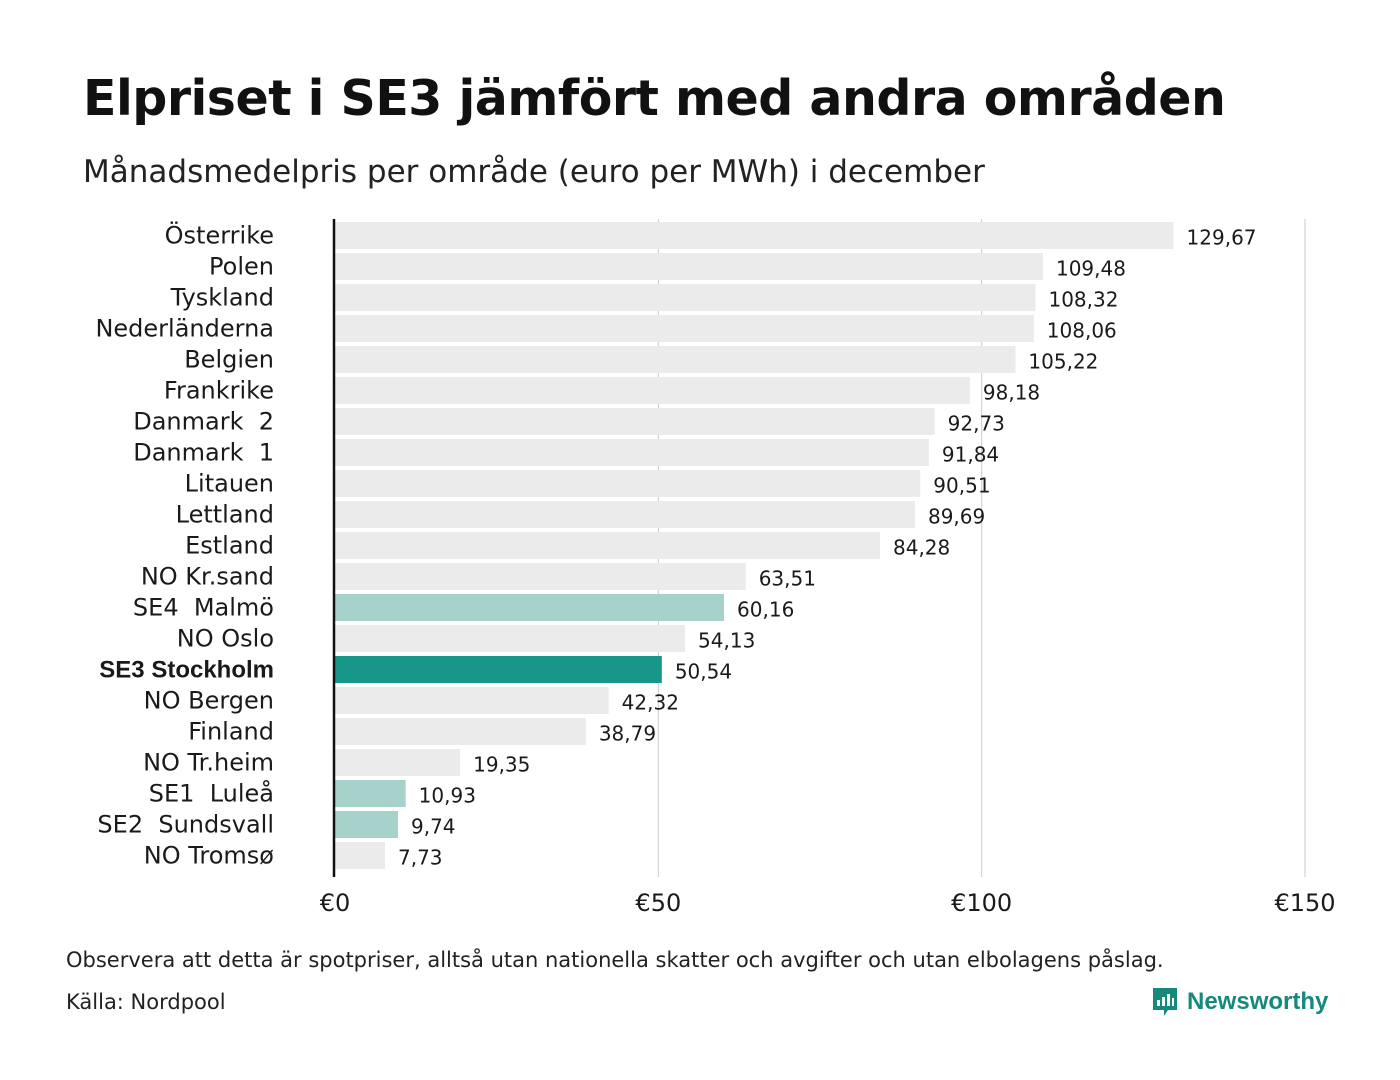 This screenshot has width=1400, height=1080. What do you see at coordinates (1222, 238) in the screenshot?
I see `value-label: 129,67` at bounding box center [1222, 238].